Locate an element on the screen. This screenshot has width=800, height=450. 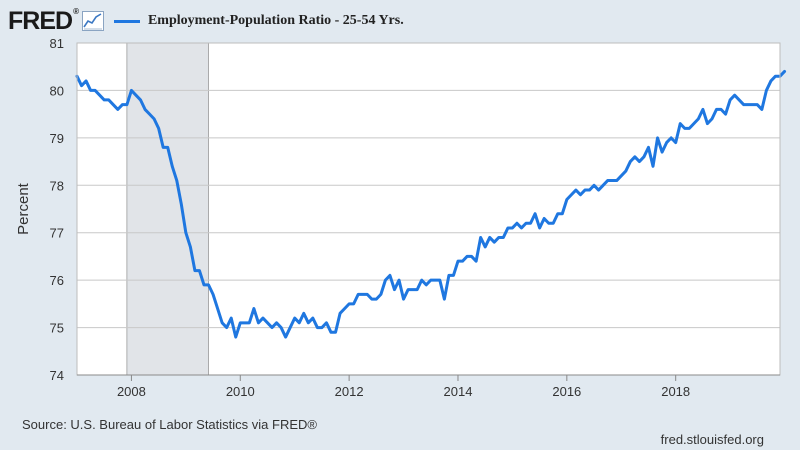
line-chart-icon is located at coordinates (92, 21).